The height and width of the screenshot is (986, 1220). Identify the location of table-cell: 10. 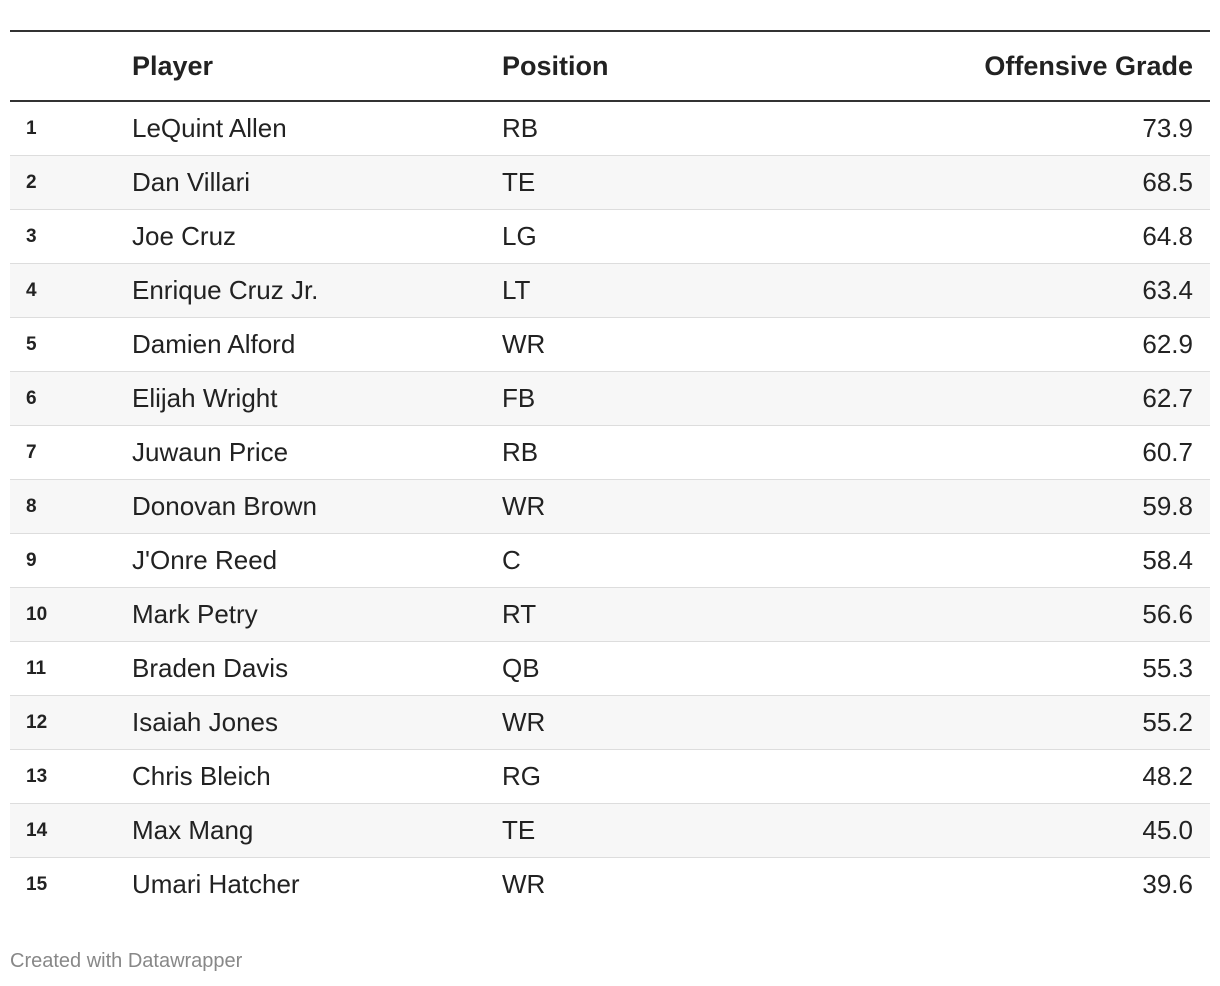
(71, 614).